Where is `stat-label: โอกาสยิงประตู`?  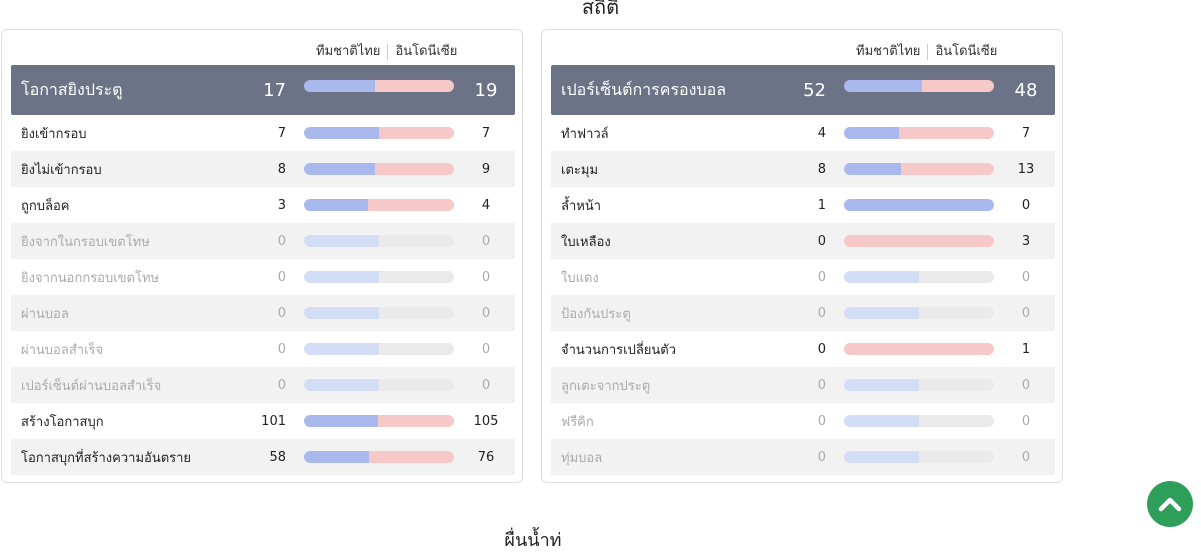 stat-label: โอกาสยิงประตู is located at coordinates (72, 89).